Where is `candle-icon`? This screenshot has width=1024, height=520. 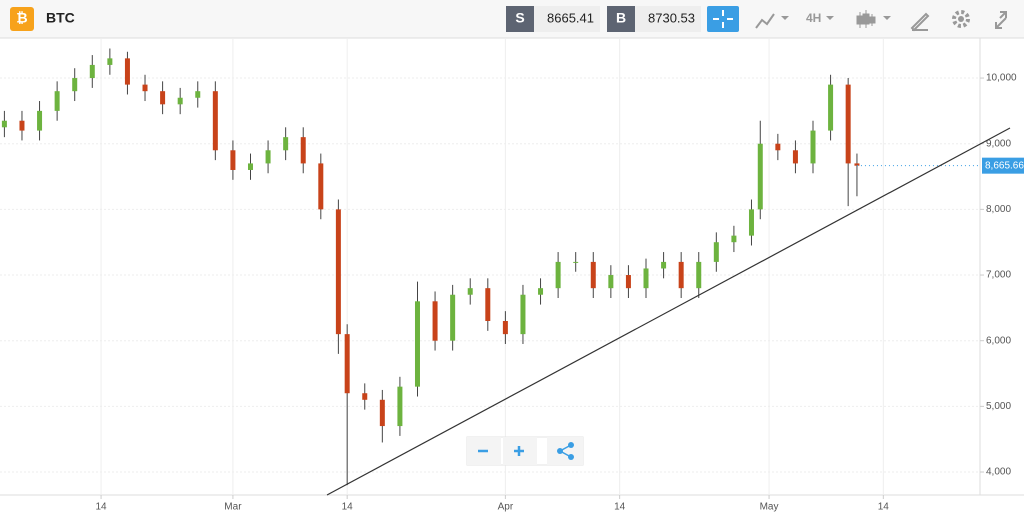
candle-icon is located at coordinates (866, 19).